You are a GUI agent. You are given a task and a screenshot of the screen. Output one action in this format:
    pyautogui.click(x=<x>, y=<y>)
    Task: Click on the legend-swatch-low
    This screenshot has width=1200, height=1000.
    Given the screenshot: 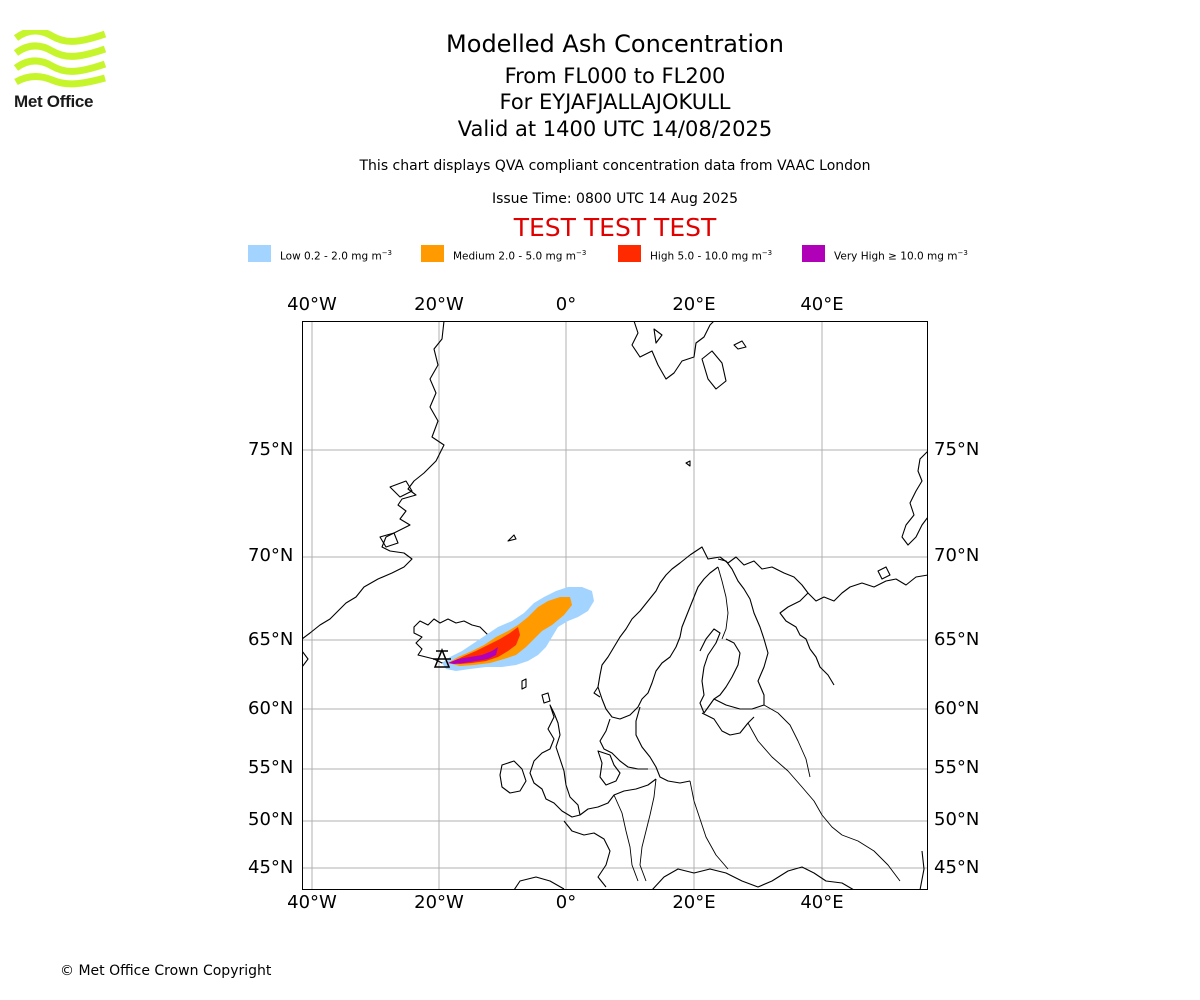 What is the action you would take?
    pyautogui.click(x=259, y=253)
    